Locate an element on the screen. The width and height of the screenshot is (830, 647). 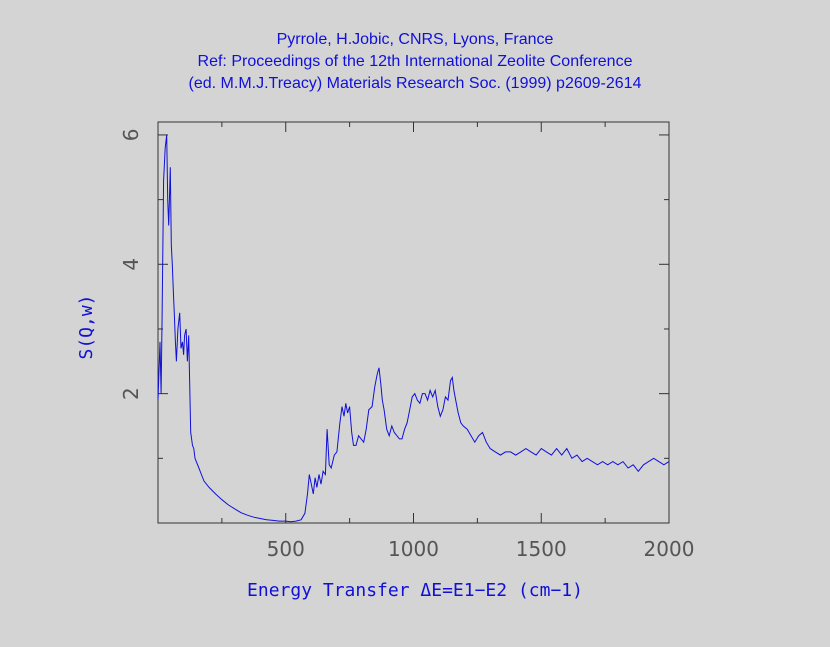
y-axis-label: S(Q,w) is located at coordinates (86, 326).